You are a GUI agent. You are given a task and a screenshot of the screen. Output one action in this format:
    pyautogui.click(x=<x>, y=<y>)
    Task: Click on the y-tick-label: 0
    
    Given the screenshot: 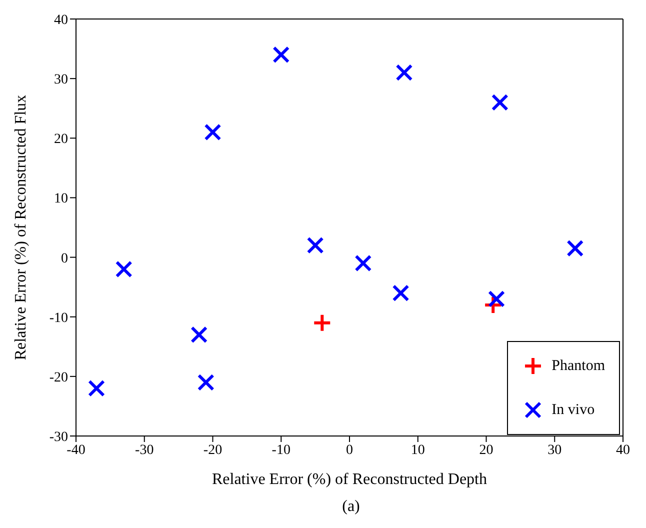 What is the action you would take?
    pyautogui.click(x=64, y=258)
    